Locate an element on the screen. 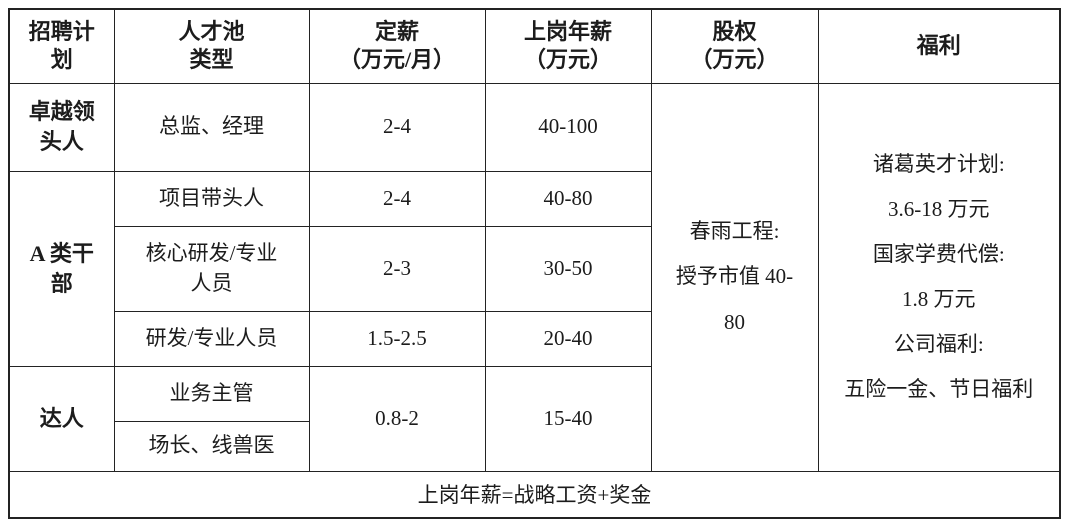 The image size is (1067, 525). pool-type-cell: 总监、经理 is located at coordinates (211, 127).